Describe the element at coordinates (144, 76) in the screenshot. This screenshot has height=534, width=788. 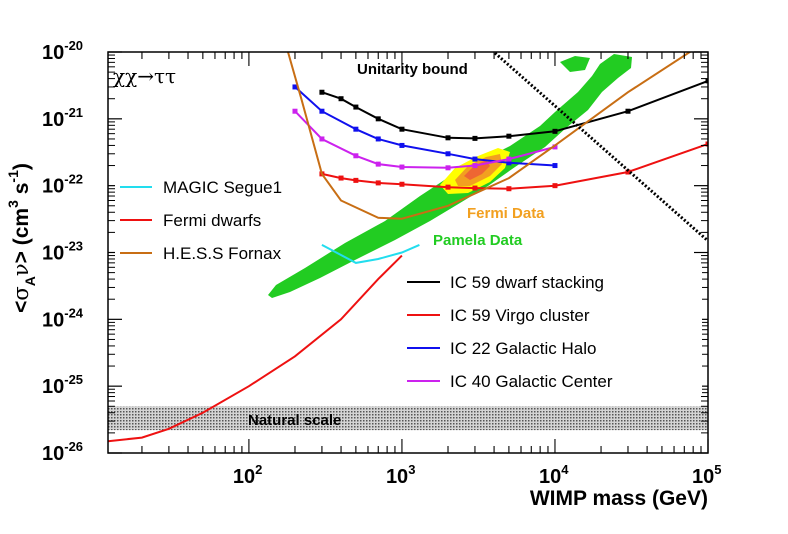
I see `process-label: χχ→ττ` at that location.